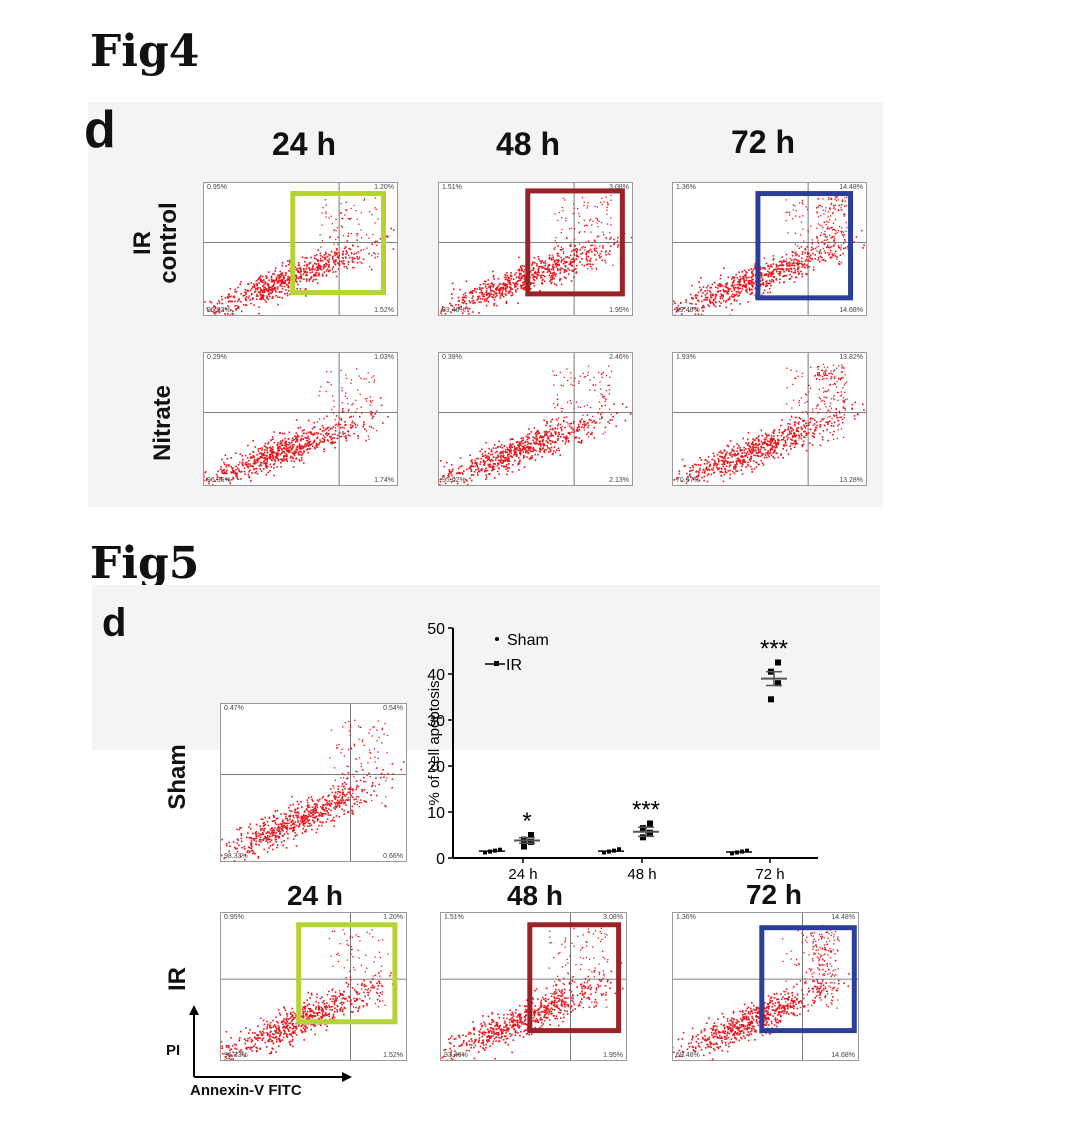 This screenshot has width=1080, height=1127. I want to click on fig5-plot-ir-2-scatter, so click(765, 986).